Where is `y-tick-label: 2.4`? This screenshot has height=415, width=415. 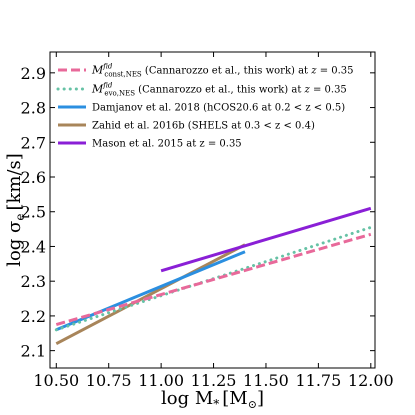
y-tick-label: 2.4 is located at coordinates (33, 246).